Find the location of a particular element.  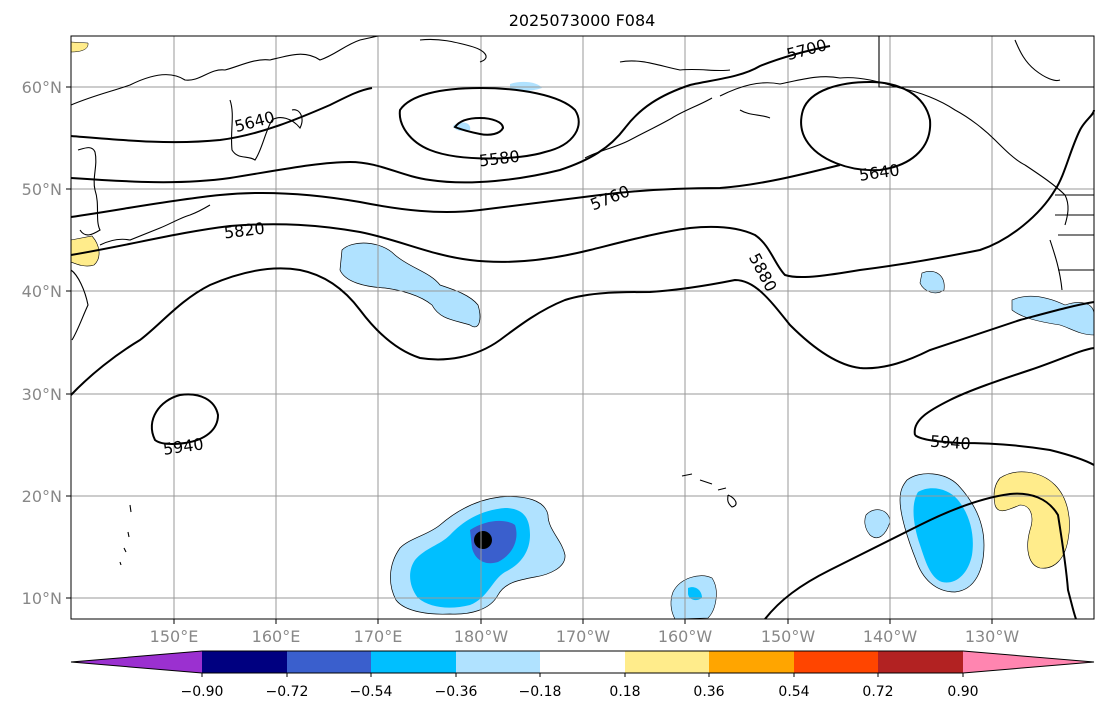

lat-label: 60°N is located at coordinates (42, 87).